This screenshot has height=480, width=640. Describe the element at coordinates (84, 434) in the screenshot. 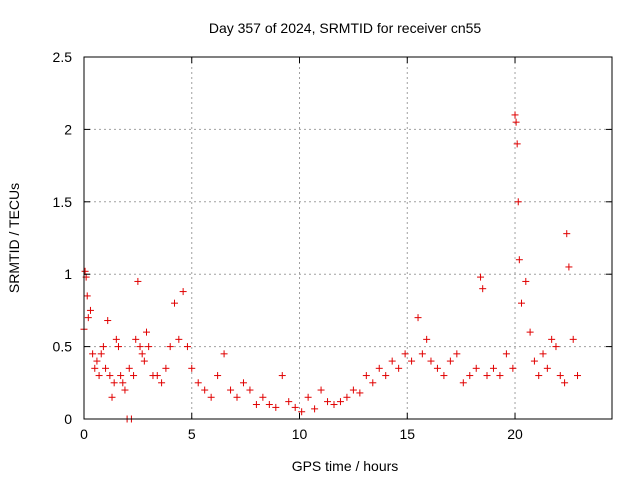

I see `x-tick-label: 0` at that location.